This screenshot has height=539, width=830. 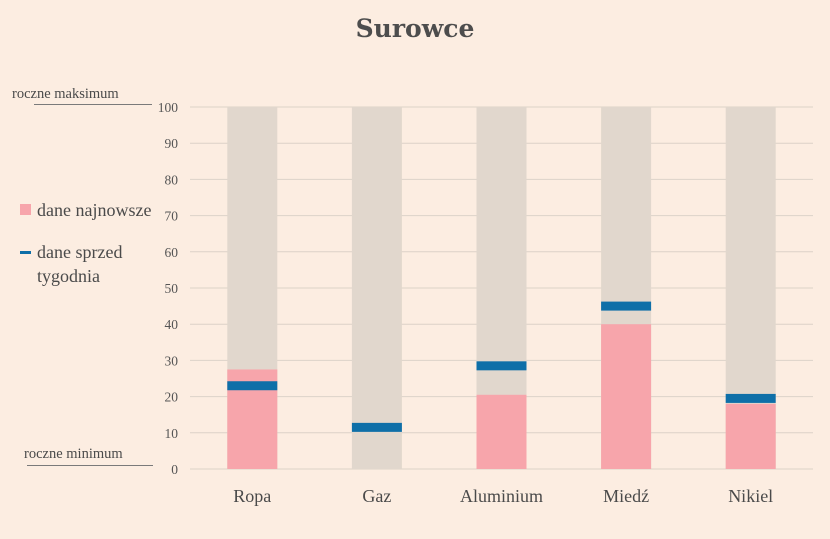 What do you see at coordinates (172, 143) in the screenshot?
I see `y-tick-label: 90` at bounding box center [172, 143].